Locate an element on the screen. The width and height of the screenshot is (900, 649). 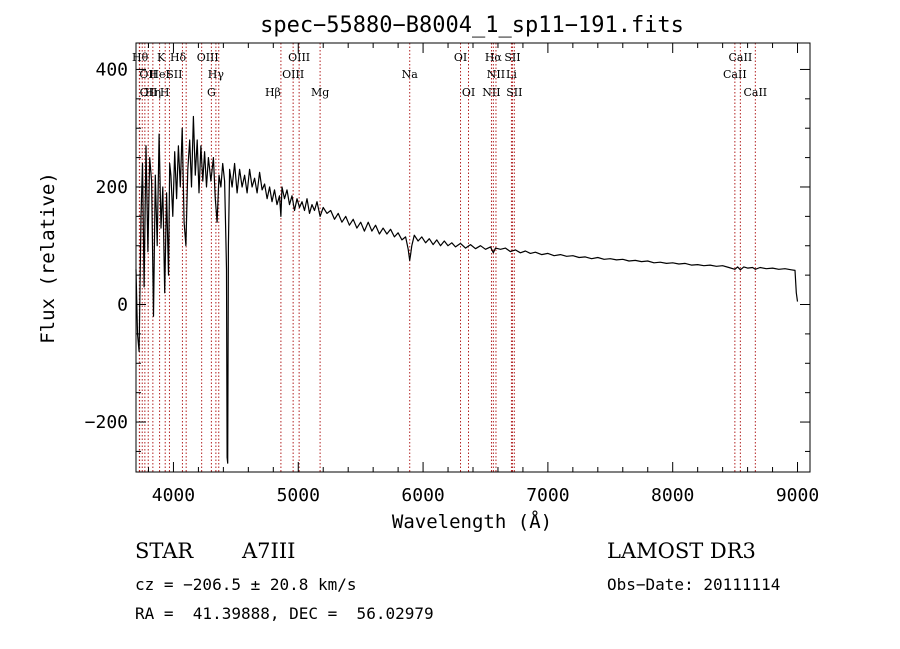
observation-date: Obs−Date: 20111114 is located at coordinates (694, 584).